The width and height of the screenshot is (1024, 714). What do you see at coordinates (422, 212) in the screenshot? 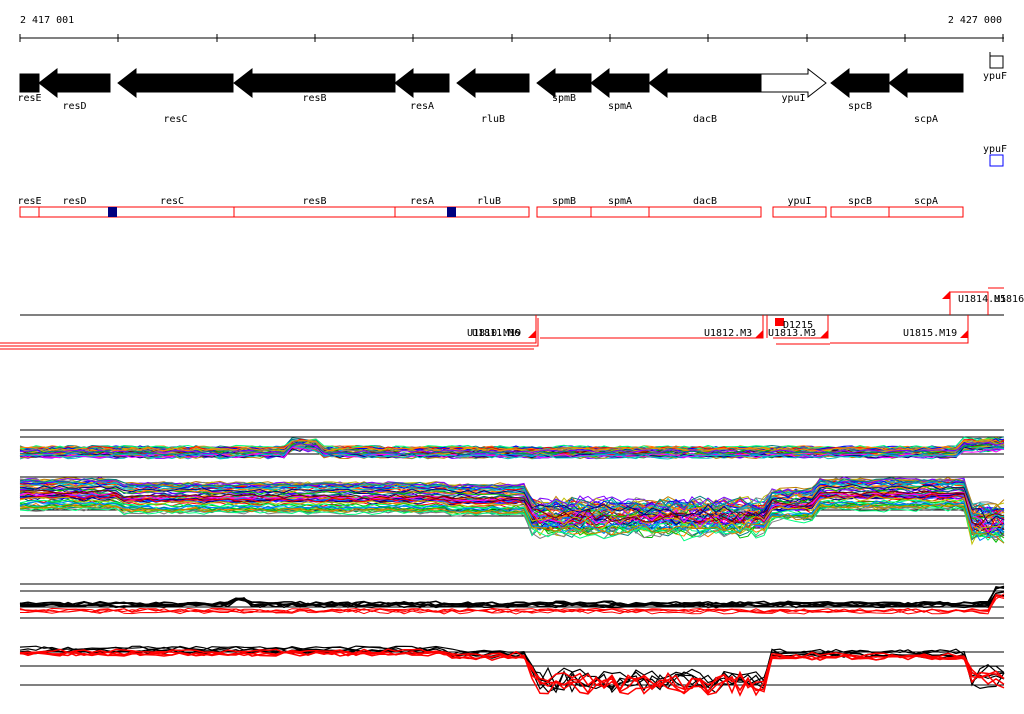
I see `orf-box-resA` at bounding box center [422, 212].